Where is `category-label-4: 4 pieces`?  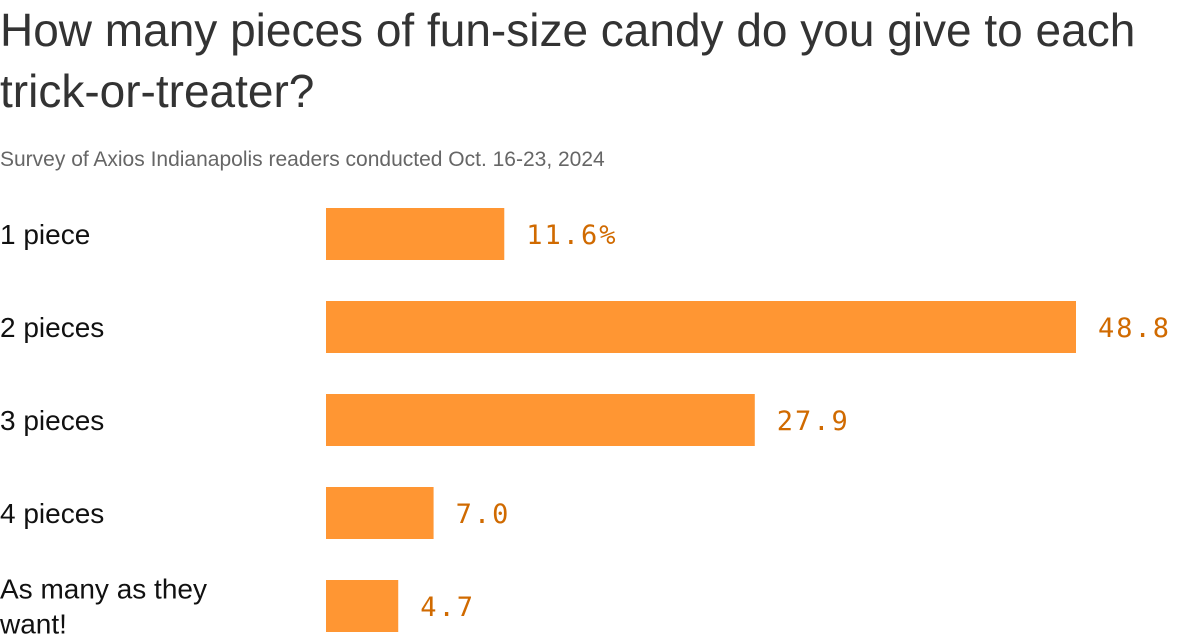 category-label-4: 4 pieces is located at coordinates (52, 513).